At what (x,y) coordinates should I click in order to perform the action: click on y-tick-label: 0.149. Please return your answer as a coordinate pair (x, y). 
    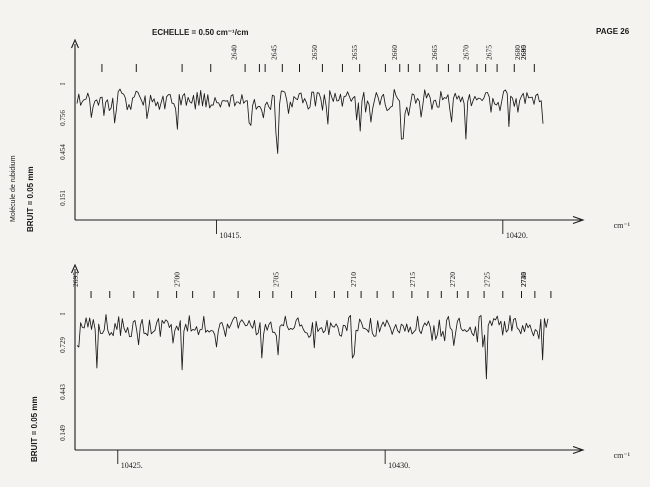
    Looking at the image, I should click on (63, 433).